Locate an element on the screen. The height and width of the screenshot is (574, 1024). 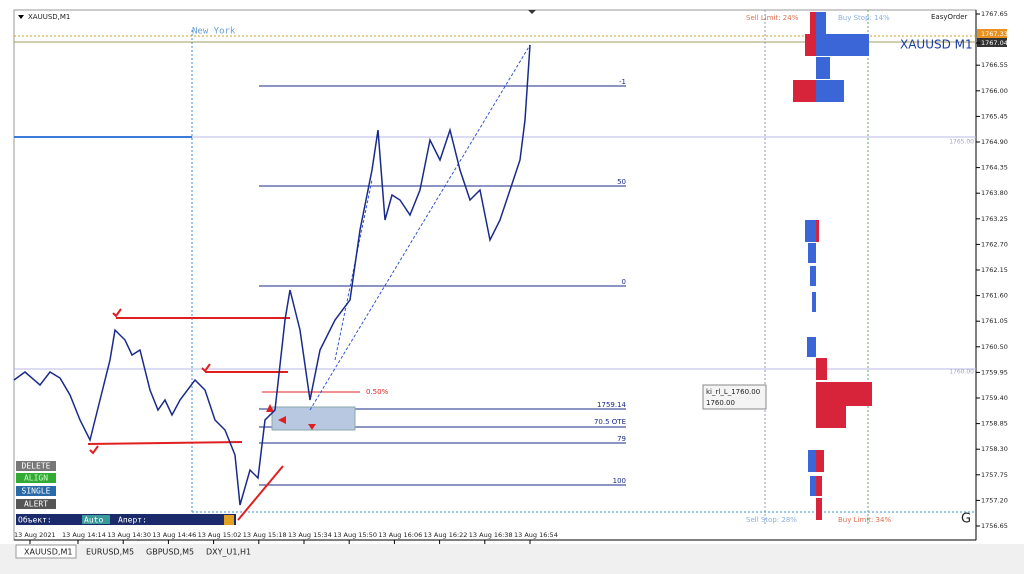
close-button is located at coordinates (229, 520).